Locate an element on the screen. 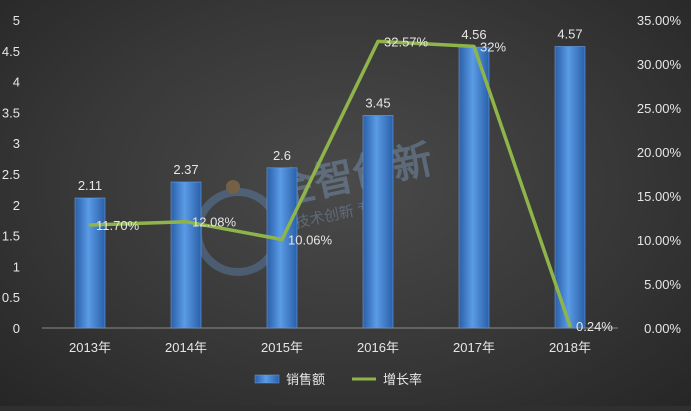  legend-swatch-sales is located at coordinates (267, 379).